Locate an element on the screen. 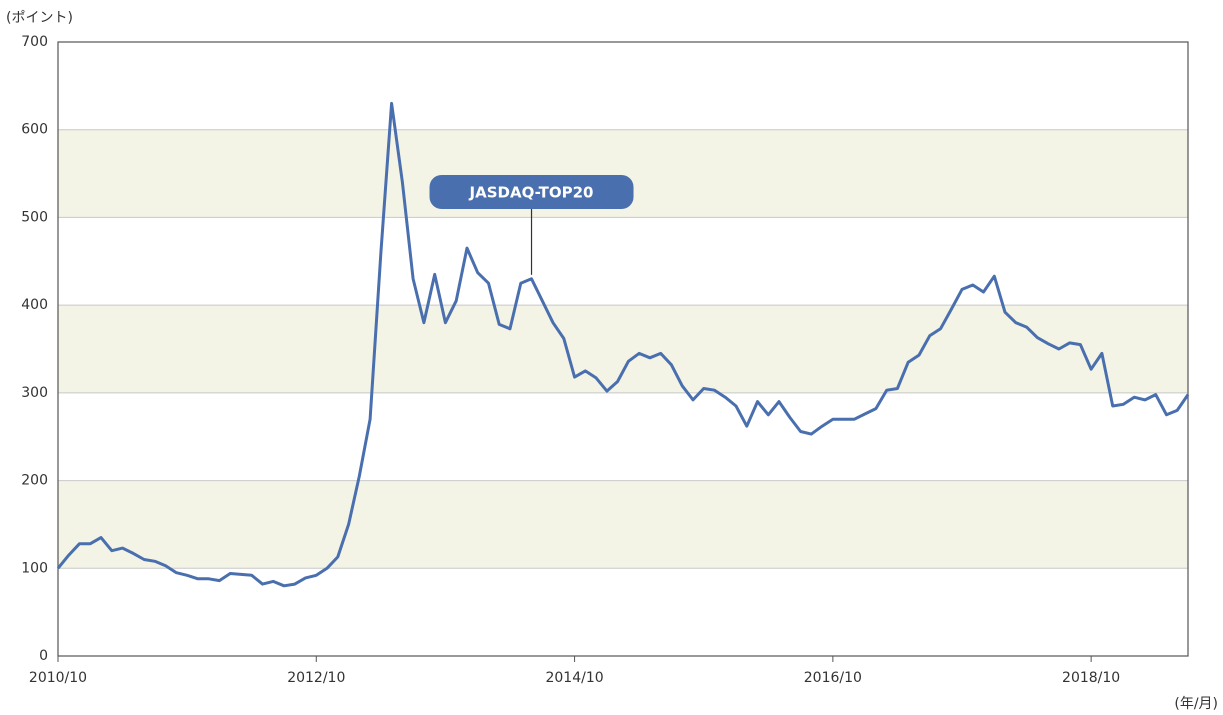 The width and height of the screenshot is (1223, 715). y-tick-label: 100 is located at coordinates (34, 568).